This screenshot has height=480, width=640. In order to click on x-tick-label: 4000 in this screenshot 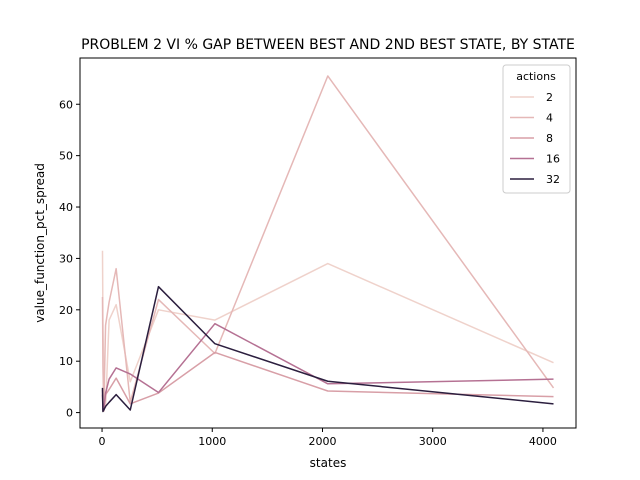, I will do `click(543, 441)`.